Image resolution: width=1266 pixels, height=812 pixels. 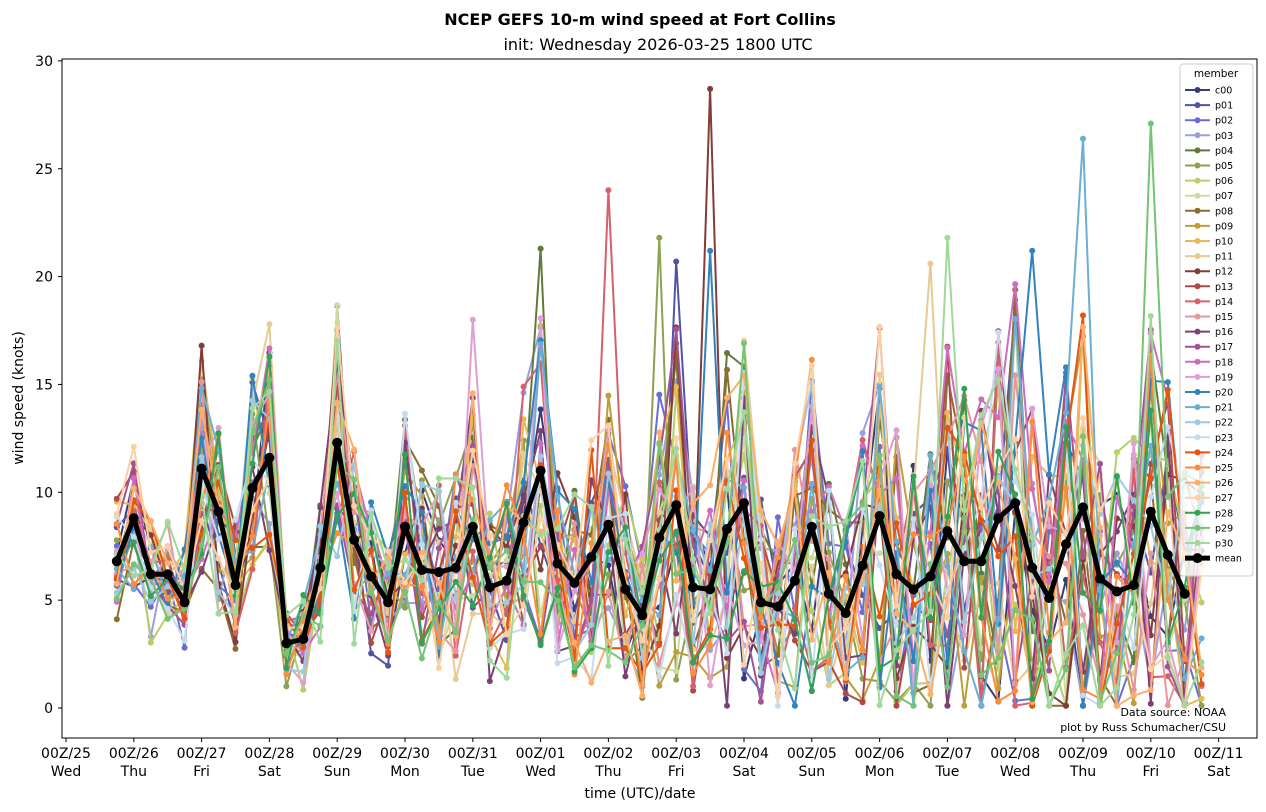 What do you see at coordinates (1209, 393) in the screenshot?
I see `legend-item-p20: p20` at bounding box center [1209, 393].